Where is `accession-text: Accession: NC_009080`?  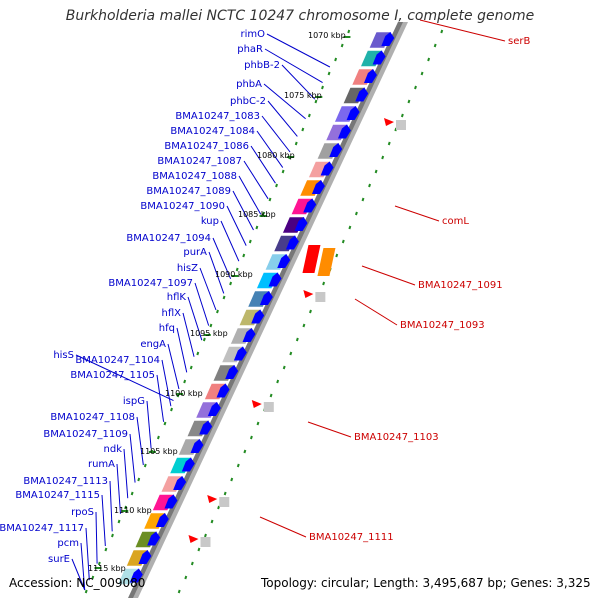
accession-text: Accession: NC_009080 is located at coordinates (77, 583).